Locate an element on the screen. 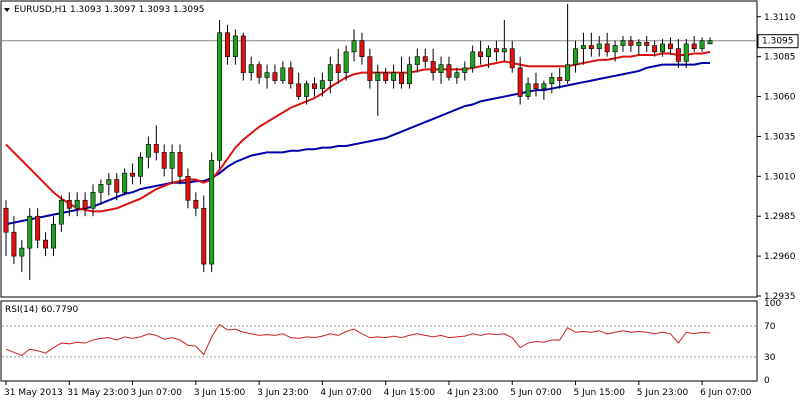 The width and height of the screenshot is (800, 400). chart-header: EURUSD,H1 1.3093 1.3097 1.3093 1.3095 is located at coordinates (104, 10).